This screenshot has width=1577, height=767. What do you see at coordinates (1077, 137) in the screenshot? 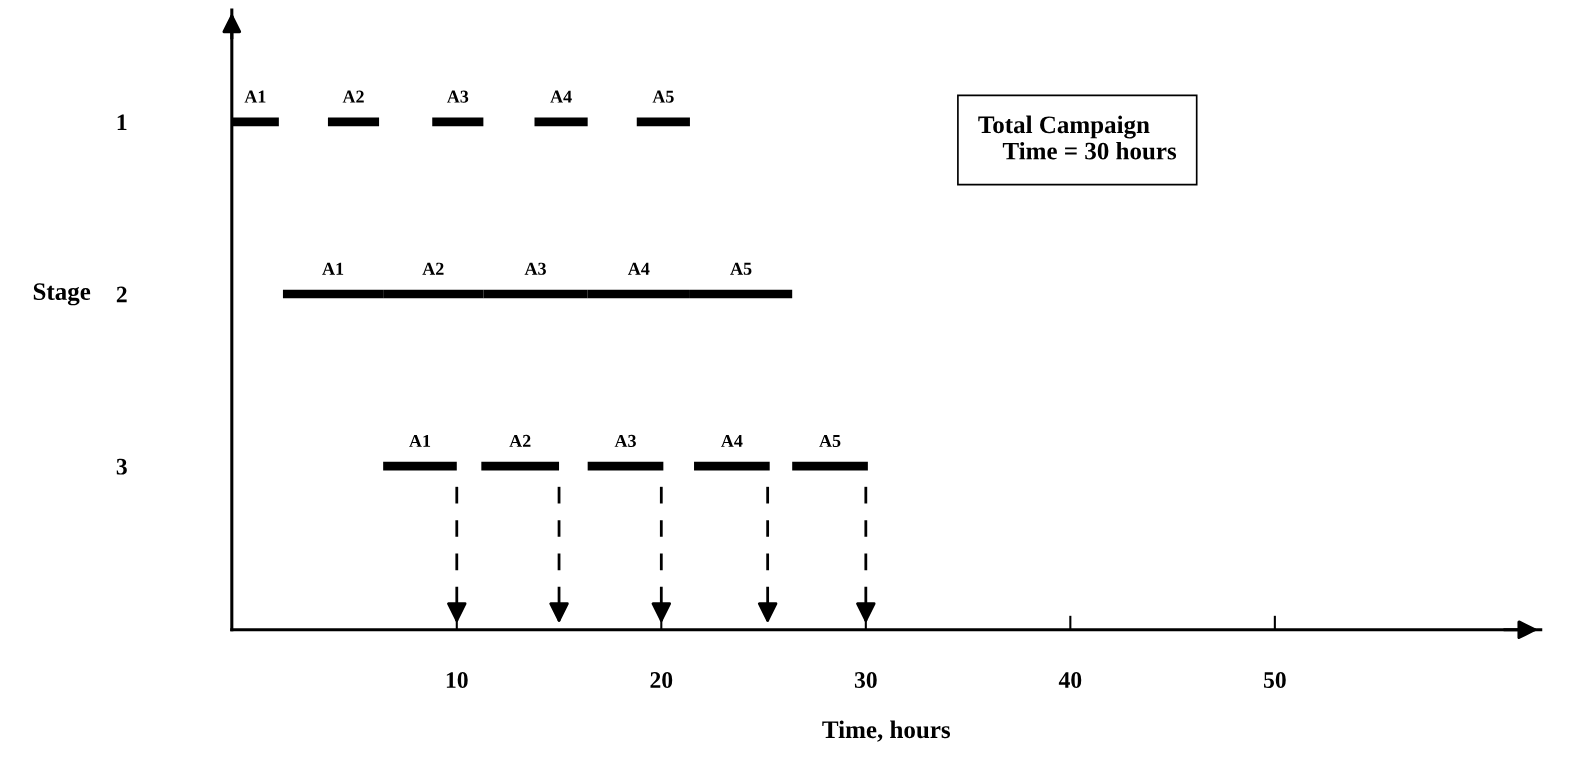
I see `annotation: Total Campaign Time = 30 hours` at bounding box center [1077, 137].